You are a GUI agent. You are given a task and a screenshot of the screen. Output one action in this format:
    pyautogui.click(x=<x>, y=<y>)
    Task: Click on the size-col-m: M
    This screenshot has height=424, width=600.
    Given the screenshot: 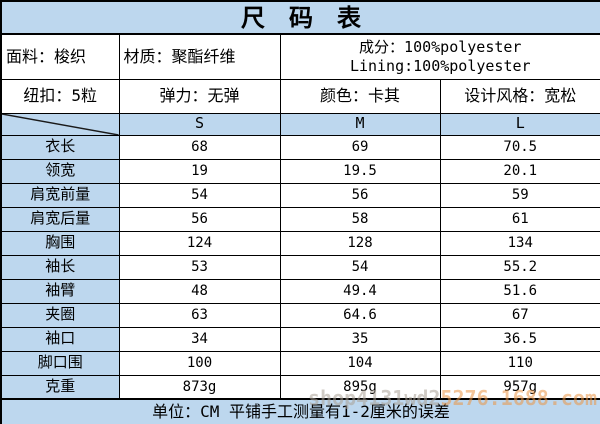 What is the action you would take?
    pyautogui.click(x=360, y=124)
    